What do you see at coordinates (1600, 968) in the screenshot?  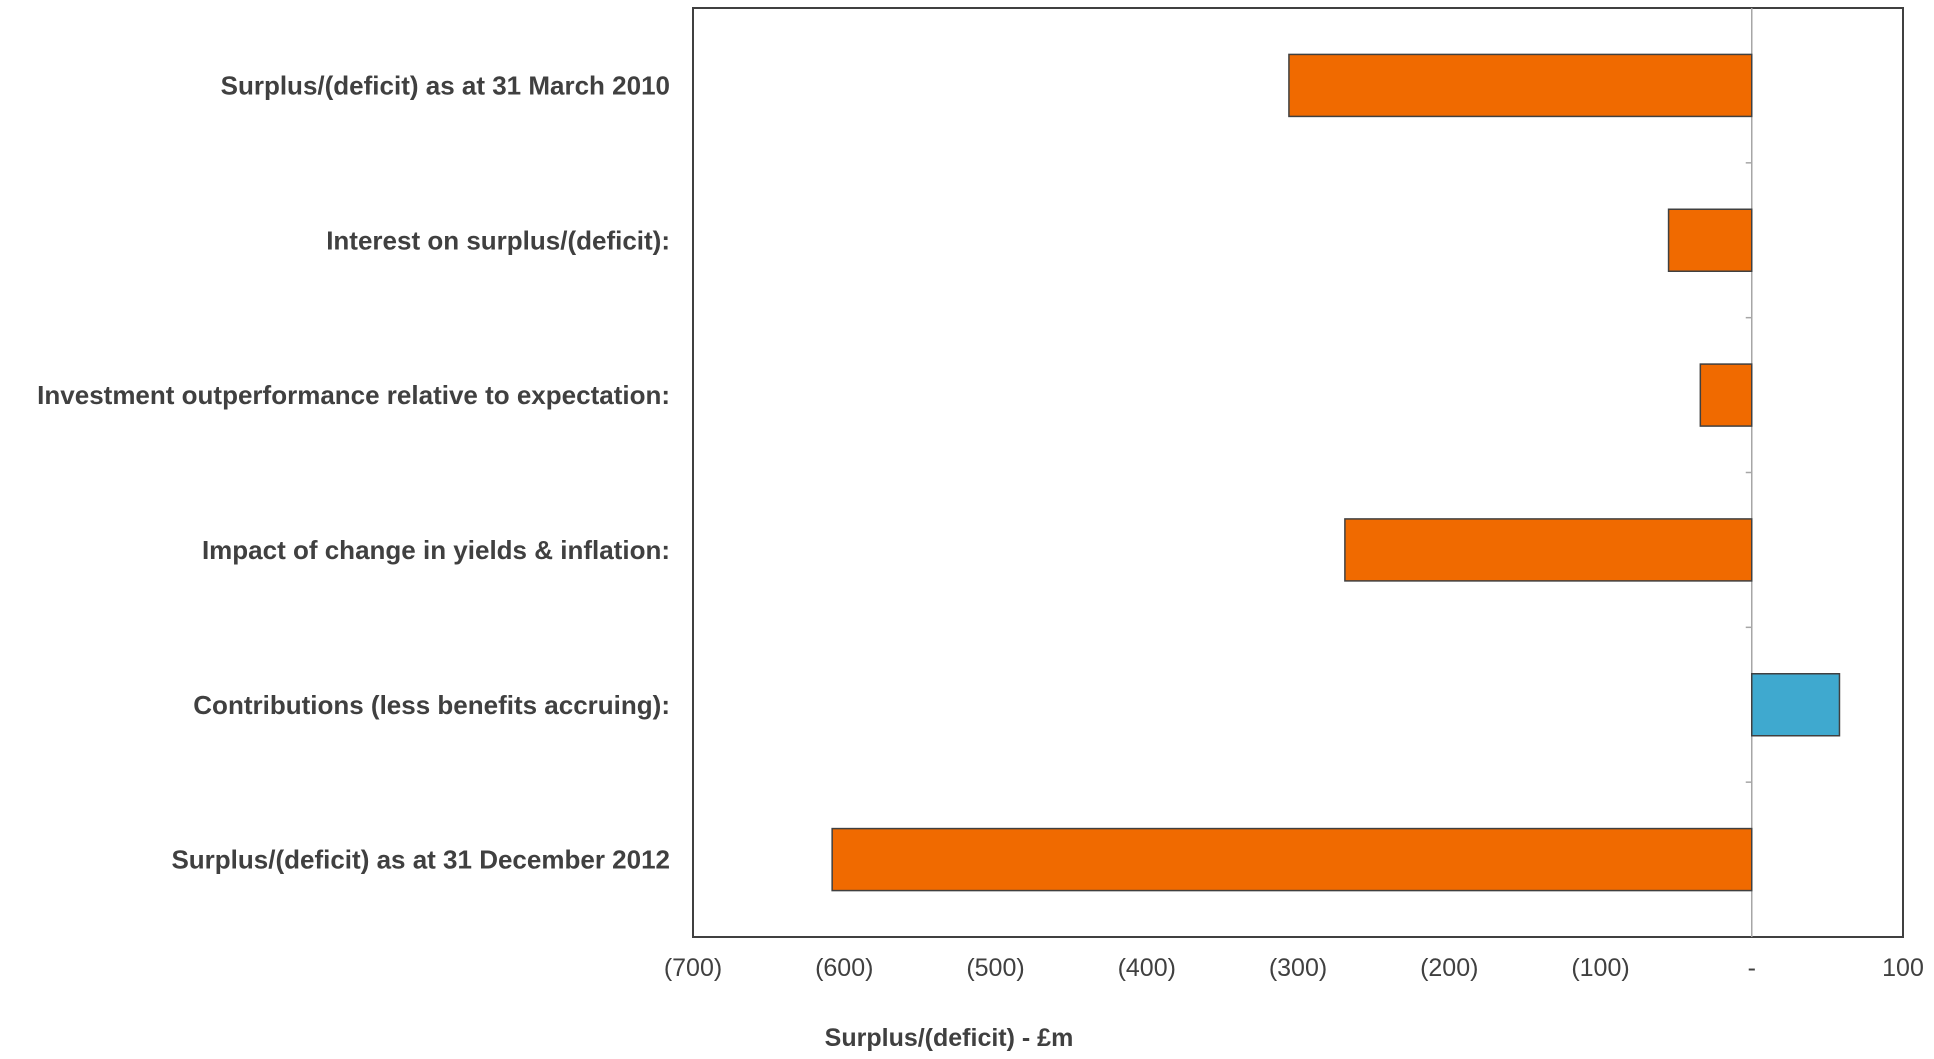 I see `x-tick-label: (100)` at bounding box center [1600, 968].